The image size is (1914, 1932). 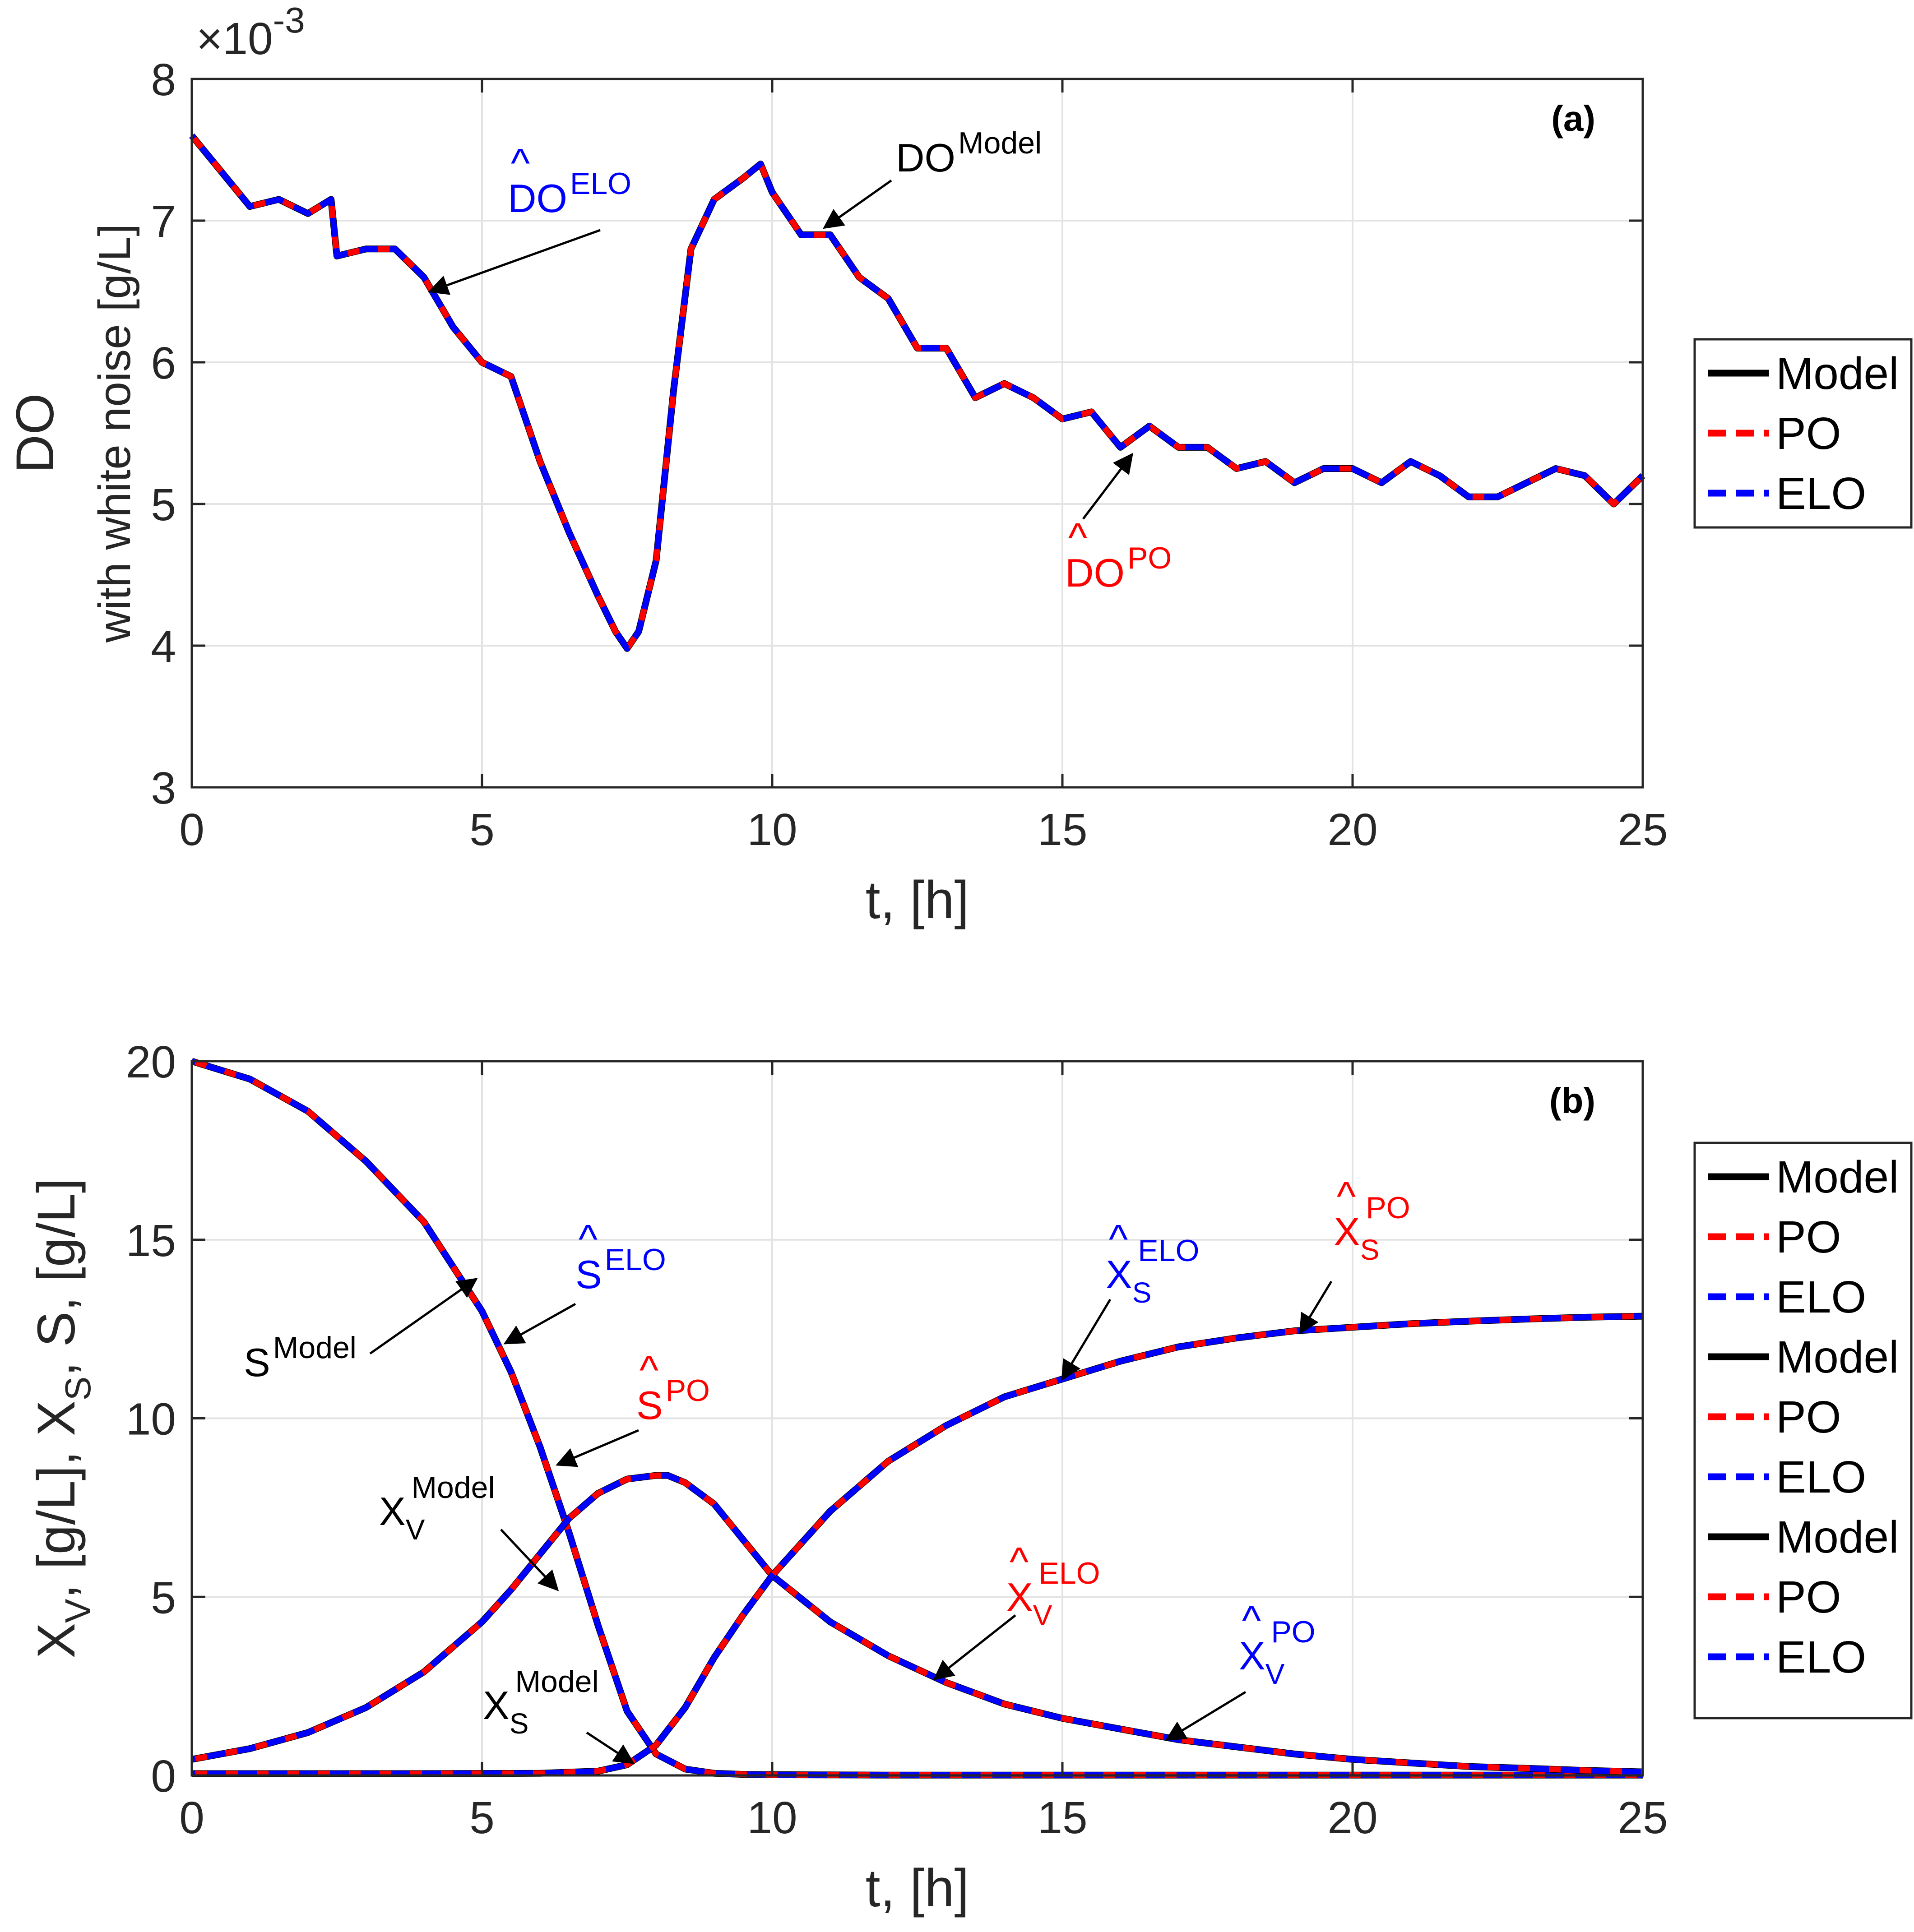 I want to click on annotation-label: SModel, so click(x=300, y=1358).